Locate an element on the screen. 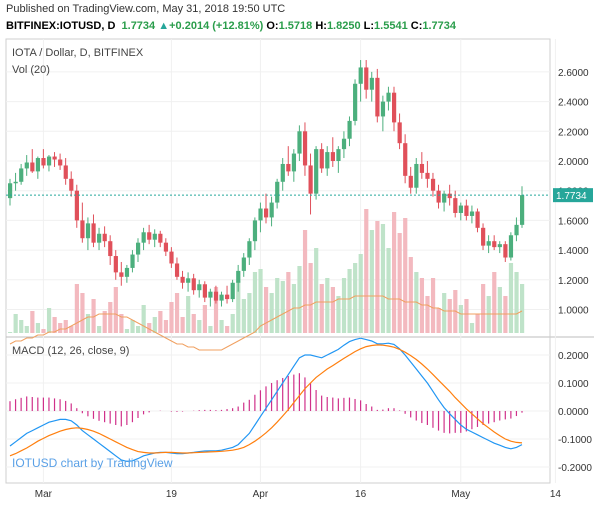 Image resolution: width=600 pixels, height=507 pixels. close-label: C: is located at coordinates (416, 26).